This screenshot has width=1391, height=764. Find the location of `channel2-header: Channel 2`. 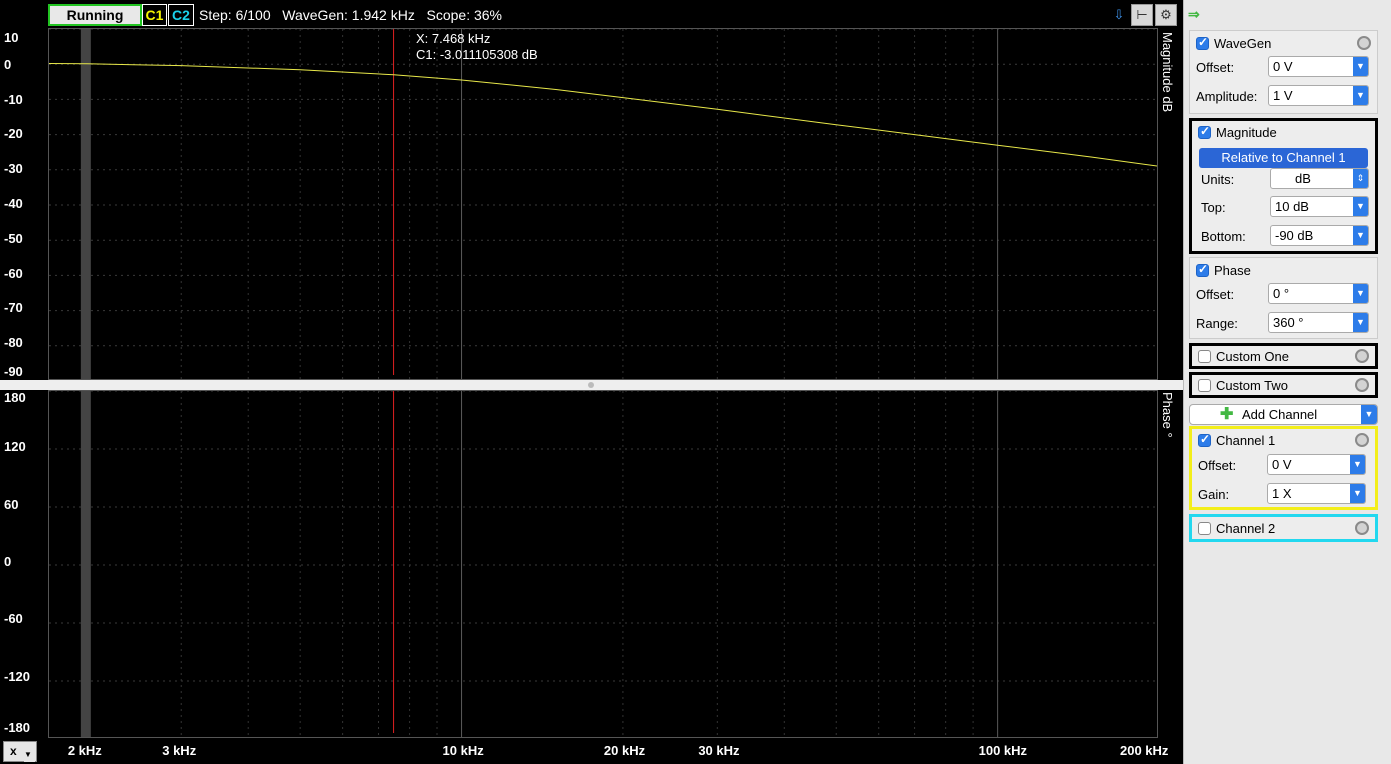

channel2-header: Channel 2 is located at coordinates (1236, 528).